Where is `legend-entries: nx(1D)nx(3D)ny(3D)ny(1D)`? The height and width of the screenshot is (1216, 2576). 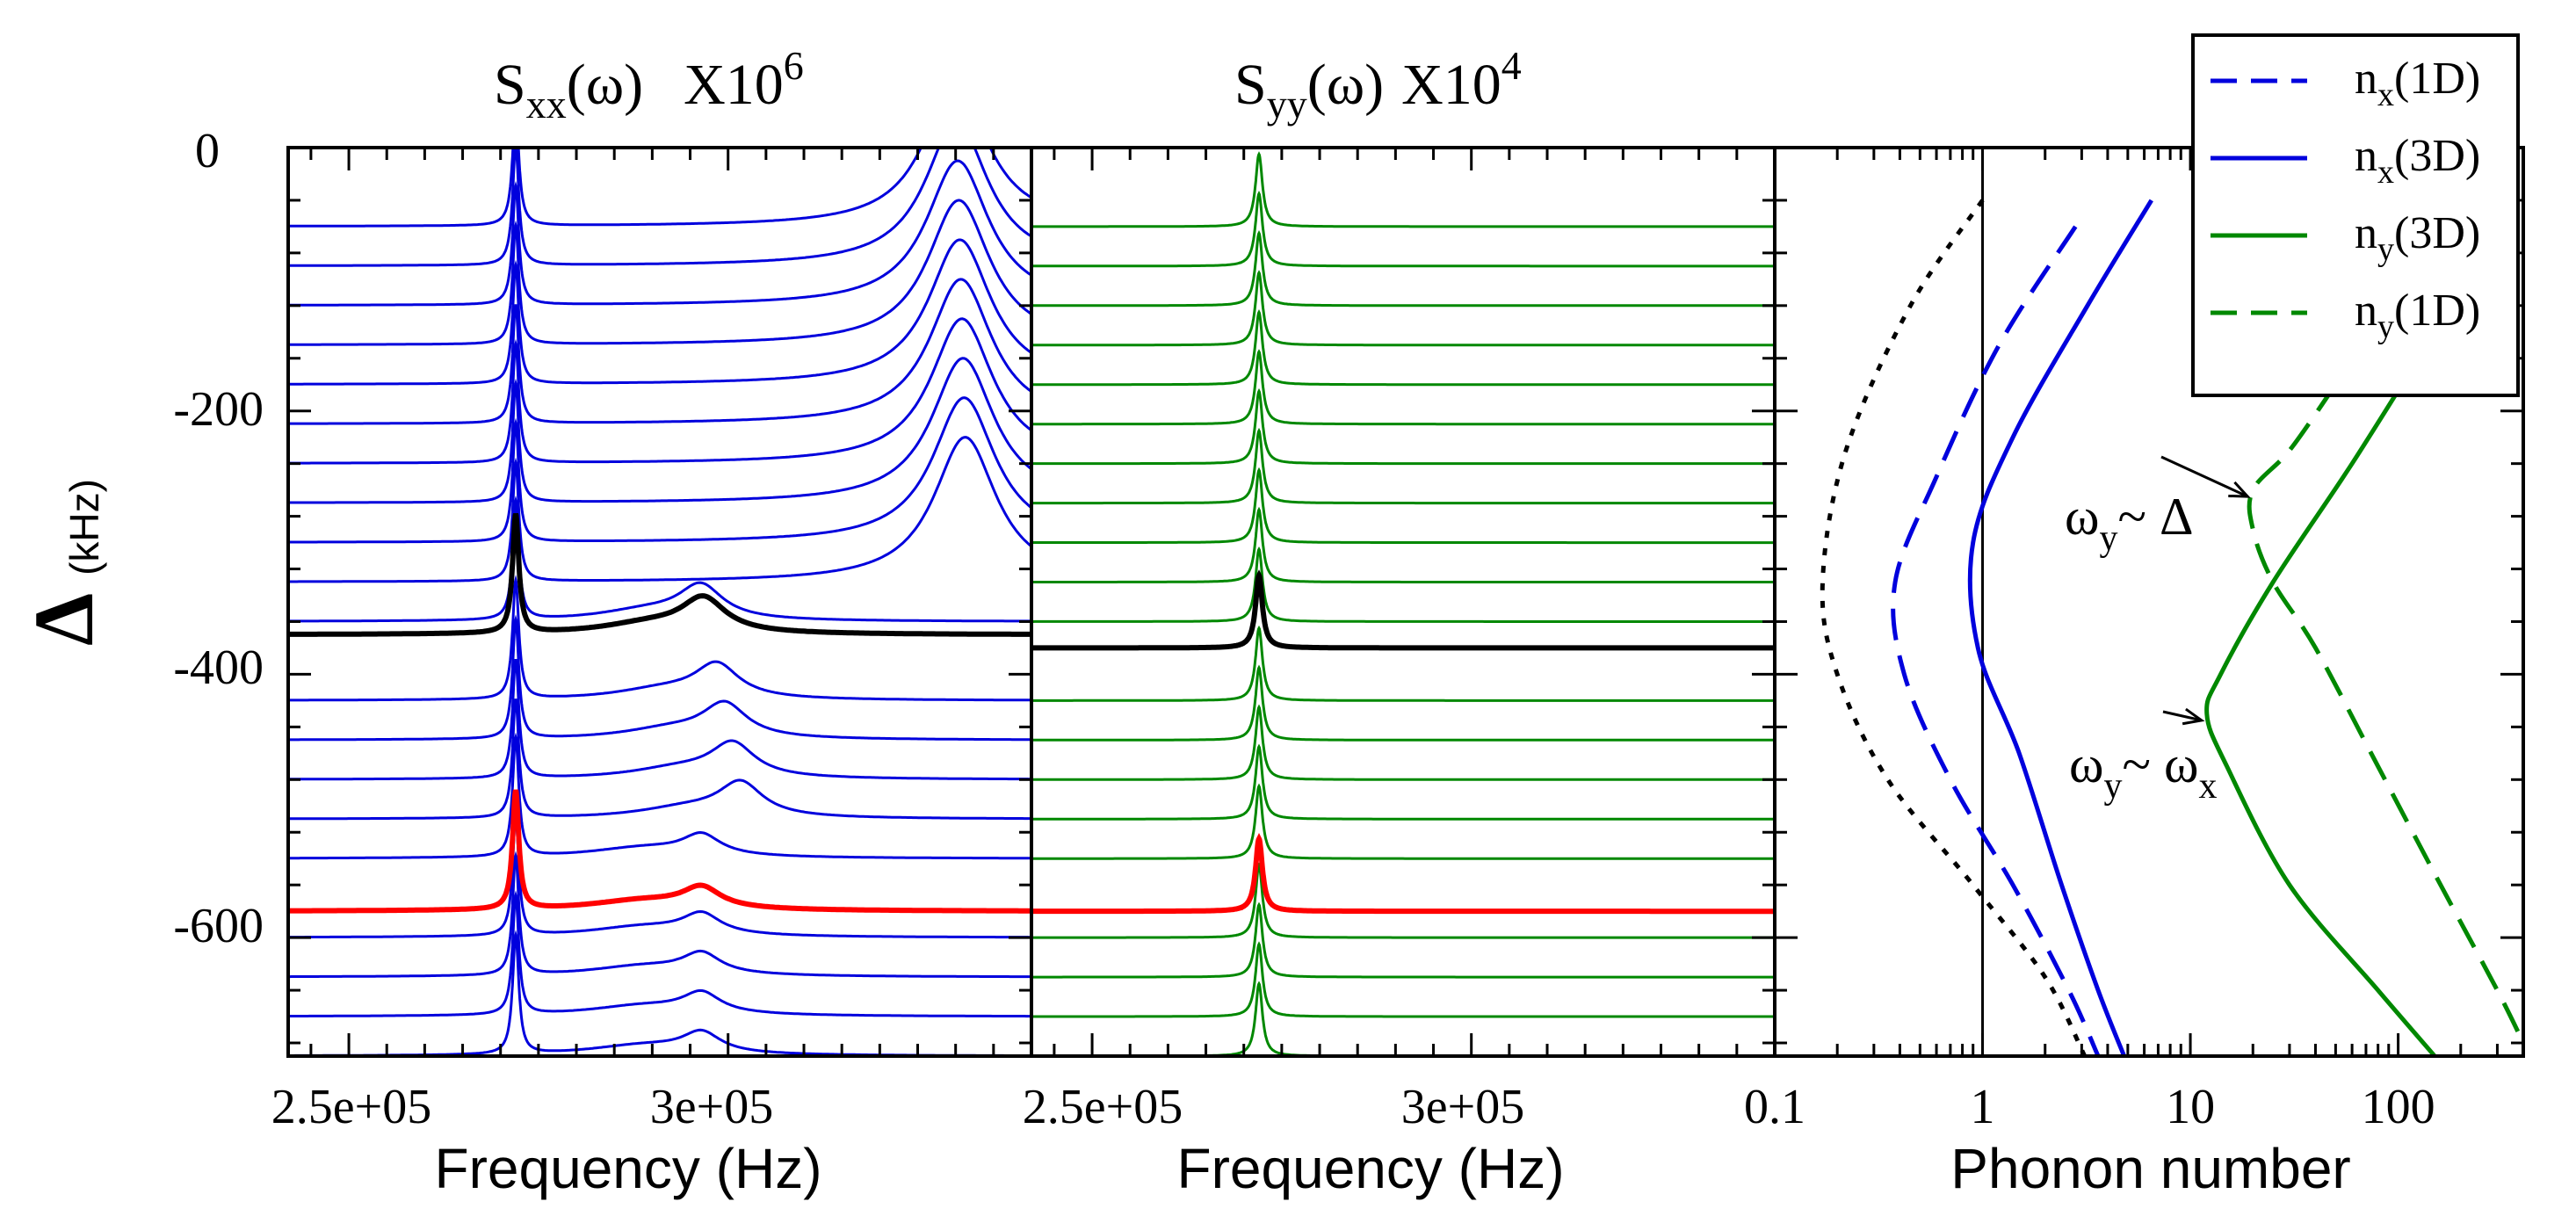
legend-entries: nx(1D)nx(3D)ny(3D)ny(1D) is located at coordinates (2345, 199).